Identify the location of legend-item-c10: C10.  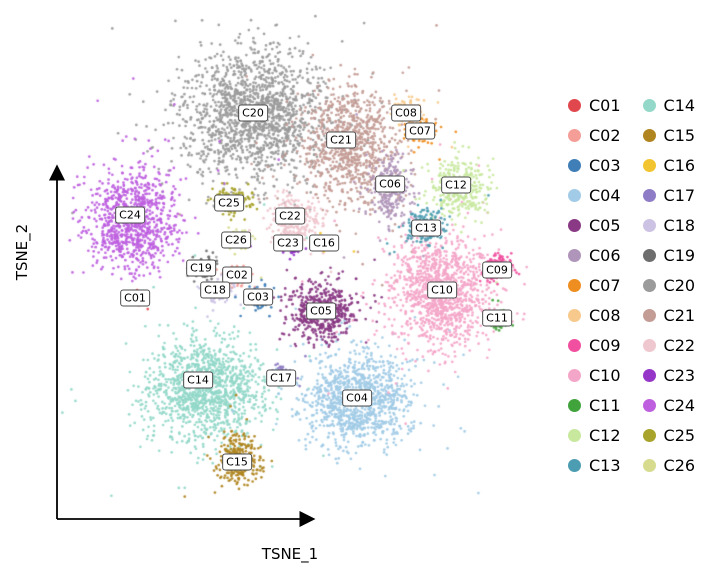
(594, 375).